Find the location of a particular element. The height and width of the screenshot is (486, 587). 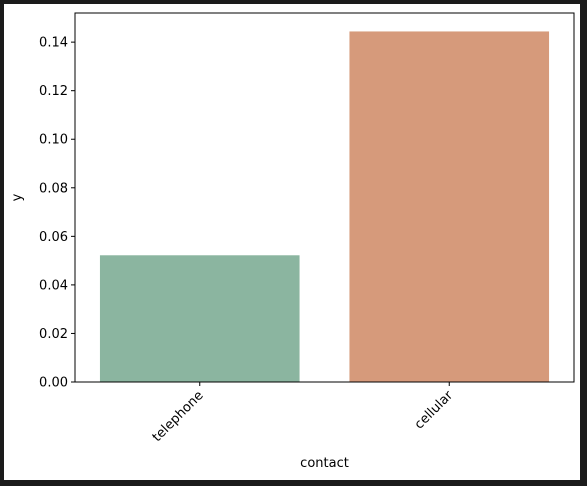

x-tick-label-cellular: cellular is located at coordinates (434, 410).